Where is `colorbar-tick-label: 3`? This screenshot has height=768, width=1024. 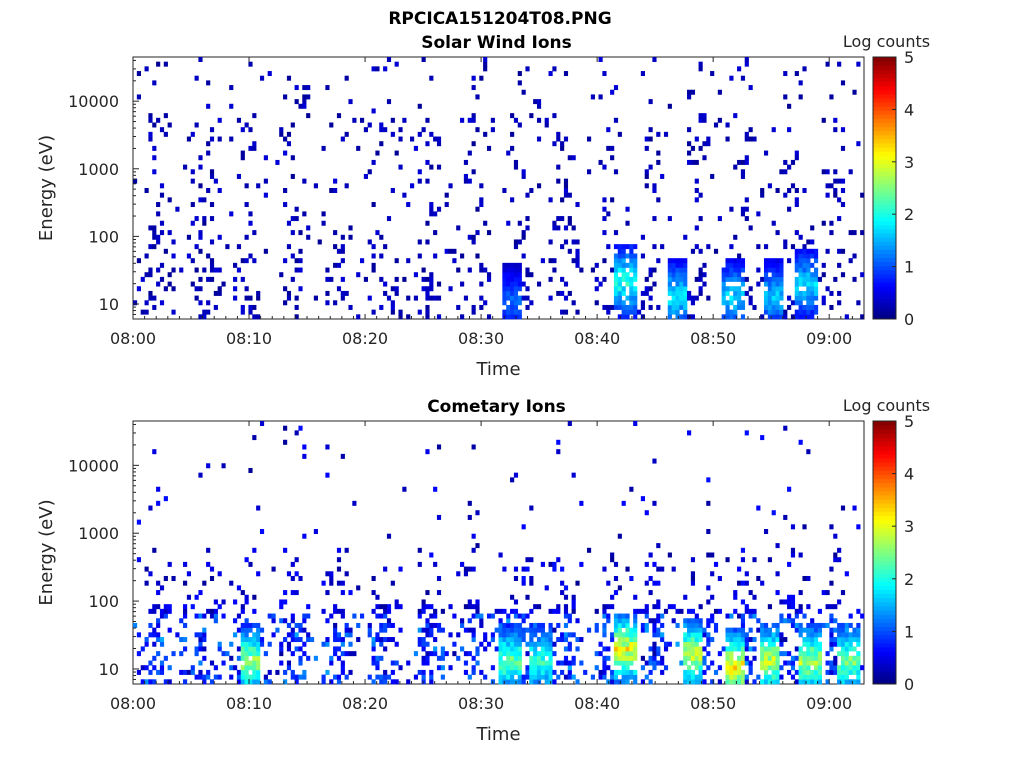 colorbar-tick-label: 3 is located at coordinates (909, 526).